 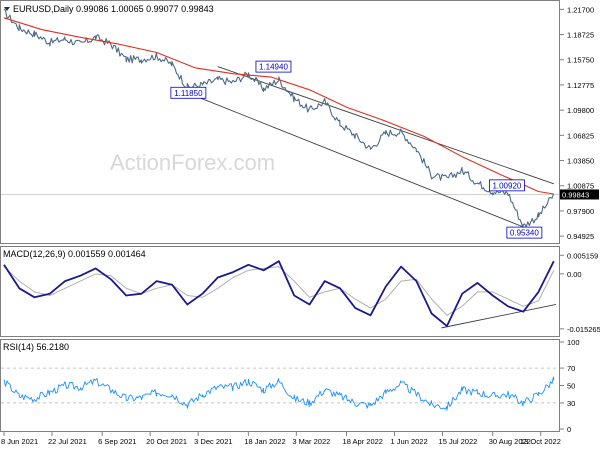 I want to click on price-y-tick-label: 1.06825, so click(x=580, y=135).